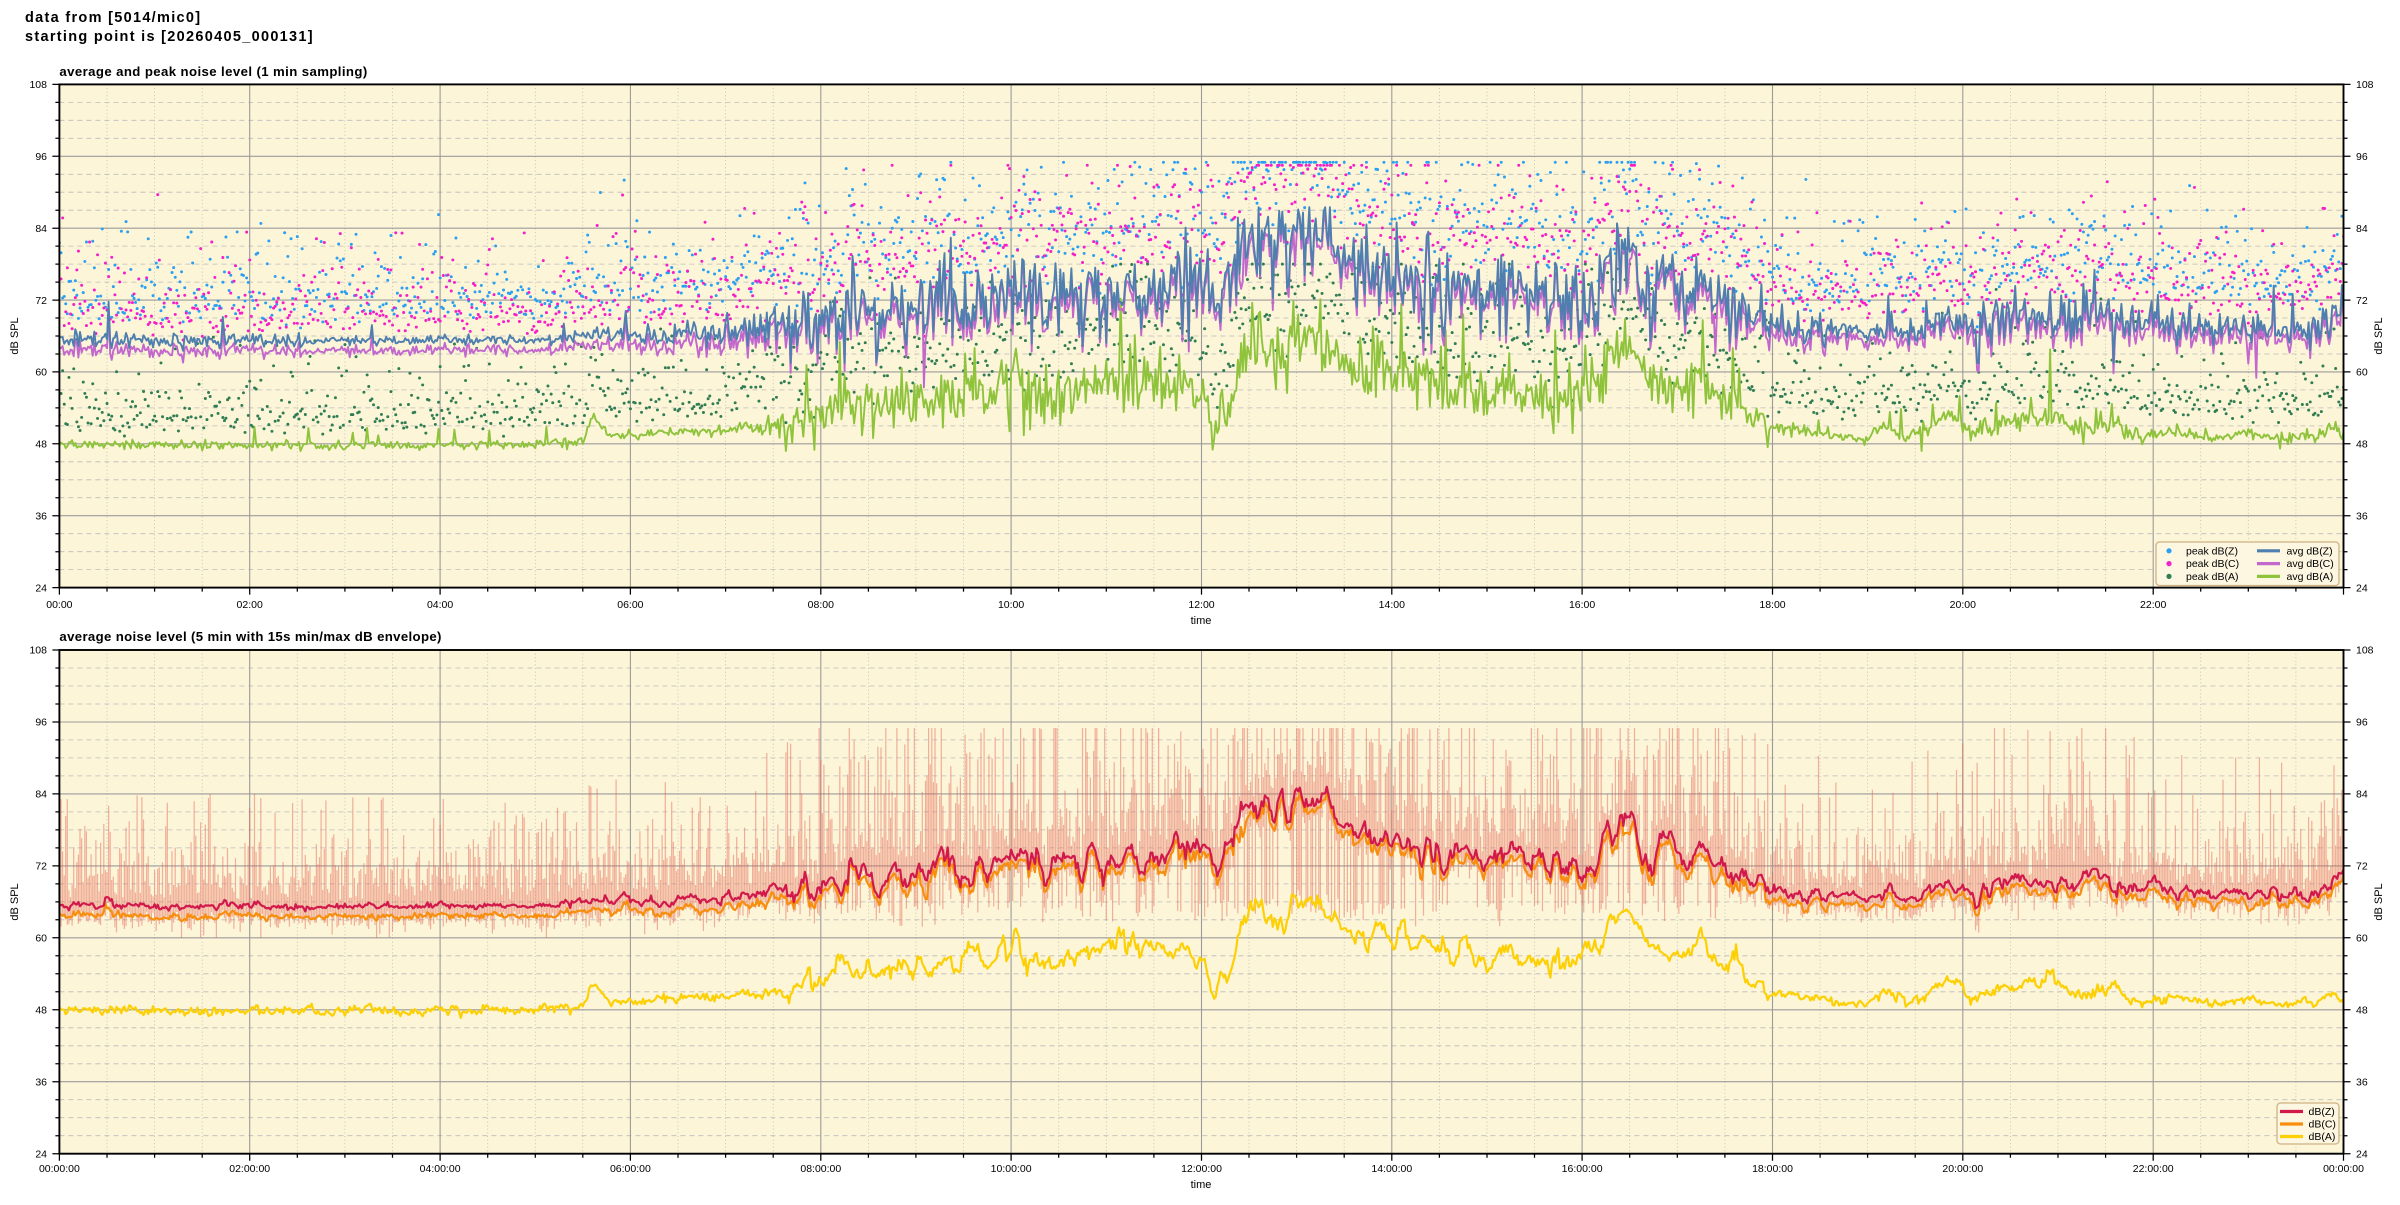  I want to click on svg-text: 00:00, so click(59, 605).